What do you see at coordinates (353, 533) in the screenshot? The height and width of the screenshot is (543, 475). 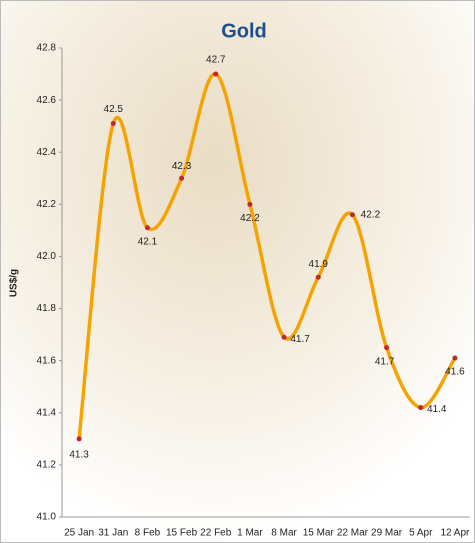 I see `x-tick-label: 22 Mar` at bounding box center [353, 533].